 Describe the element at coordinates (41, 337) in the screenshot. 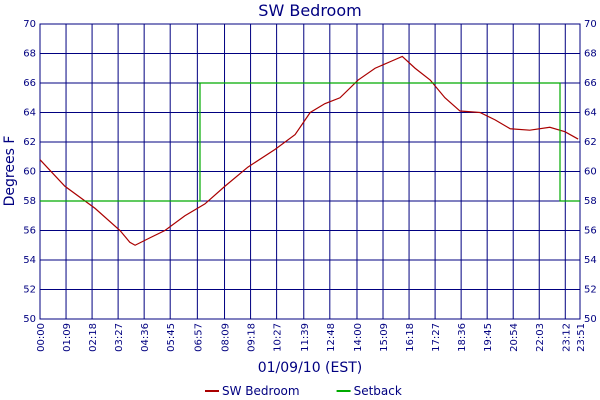

I see `x-tick-label: 00:00` at that location.